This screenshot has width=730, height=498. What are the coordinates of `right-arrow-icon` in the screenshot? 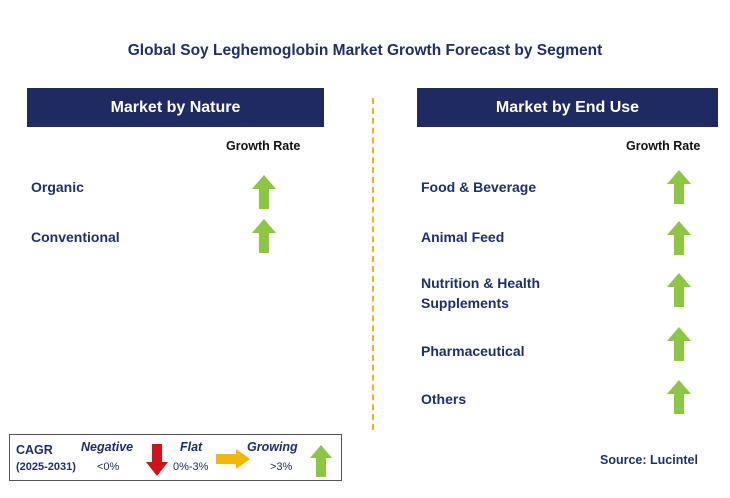 It's located at (233, 459).